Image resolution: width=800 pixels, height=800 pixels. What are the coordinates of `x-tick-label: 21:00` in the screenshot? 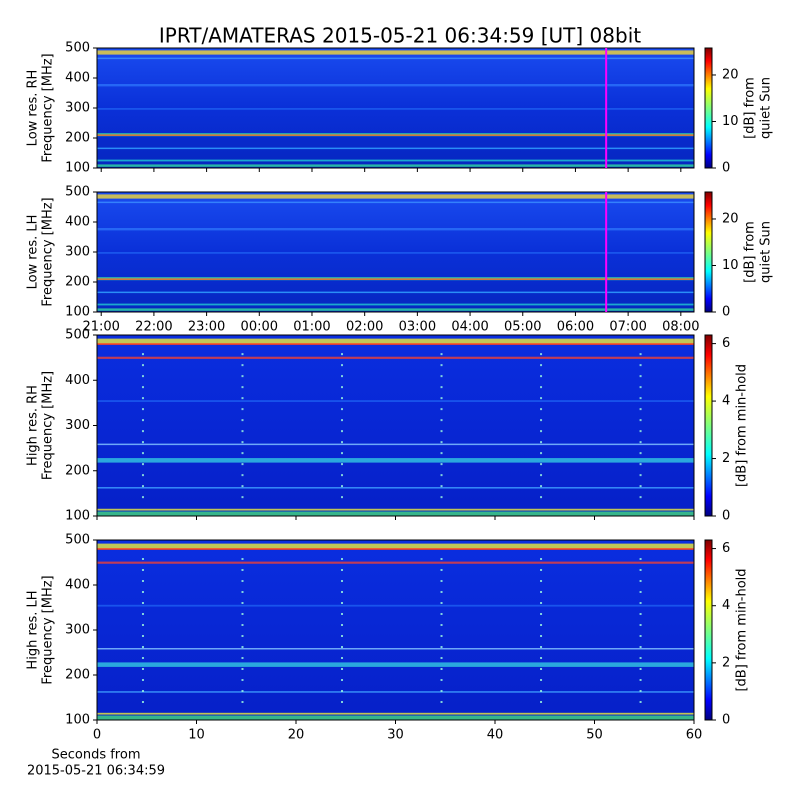 It's located at (100, 327).